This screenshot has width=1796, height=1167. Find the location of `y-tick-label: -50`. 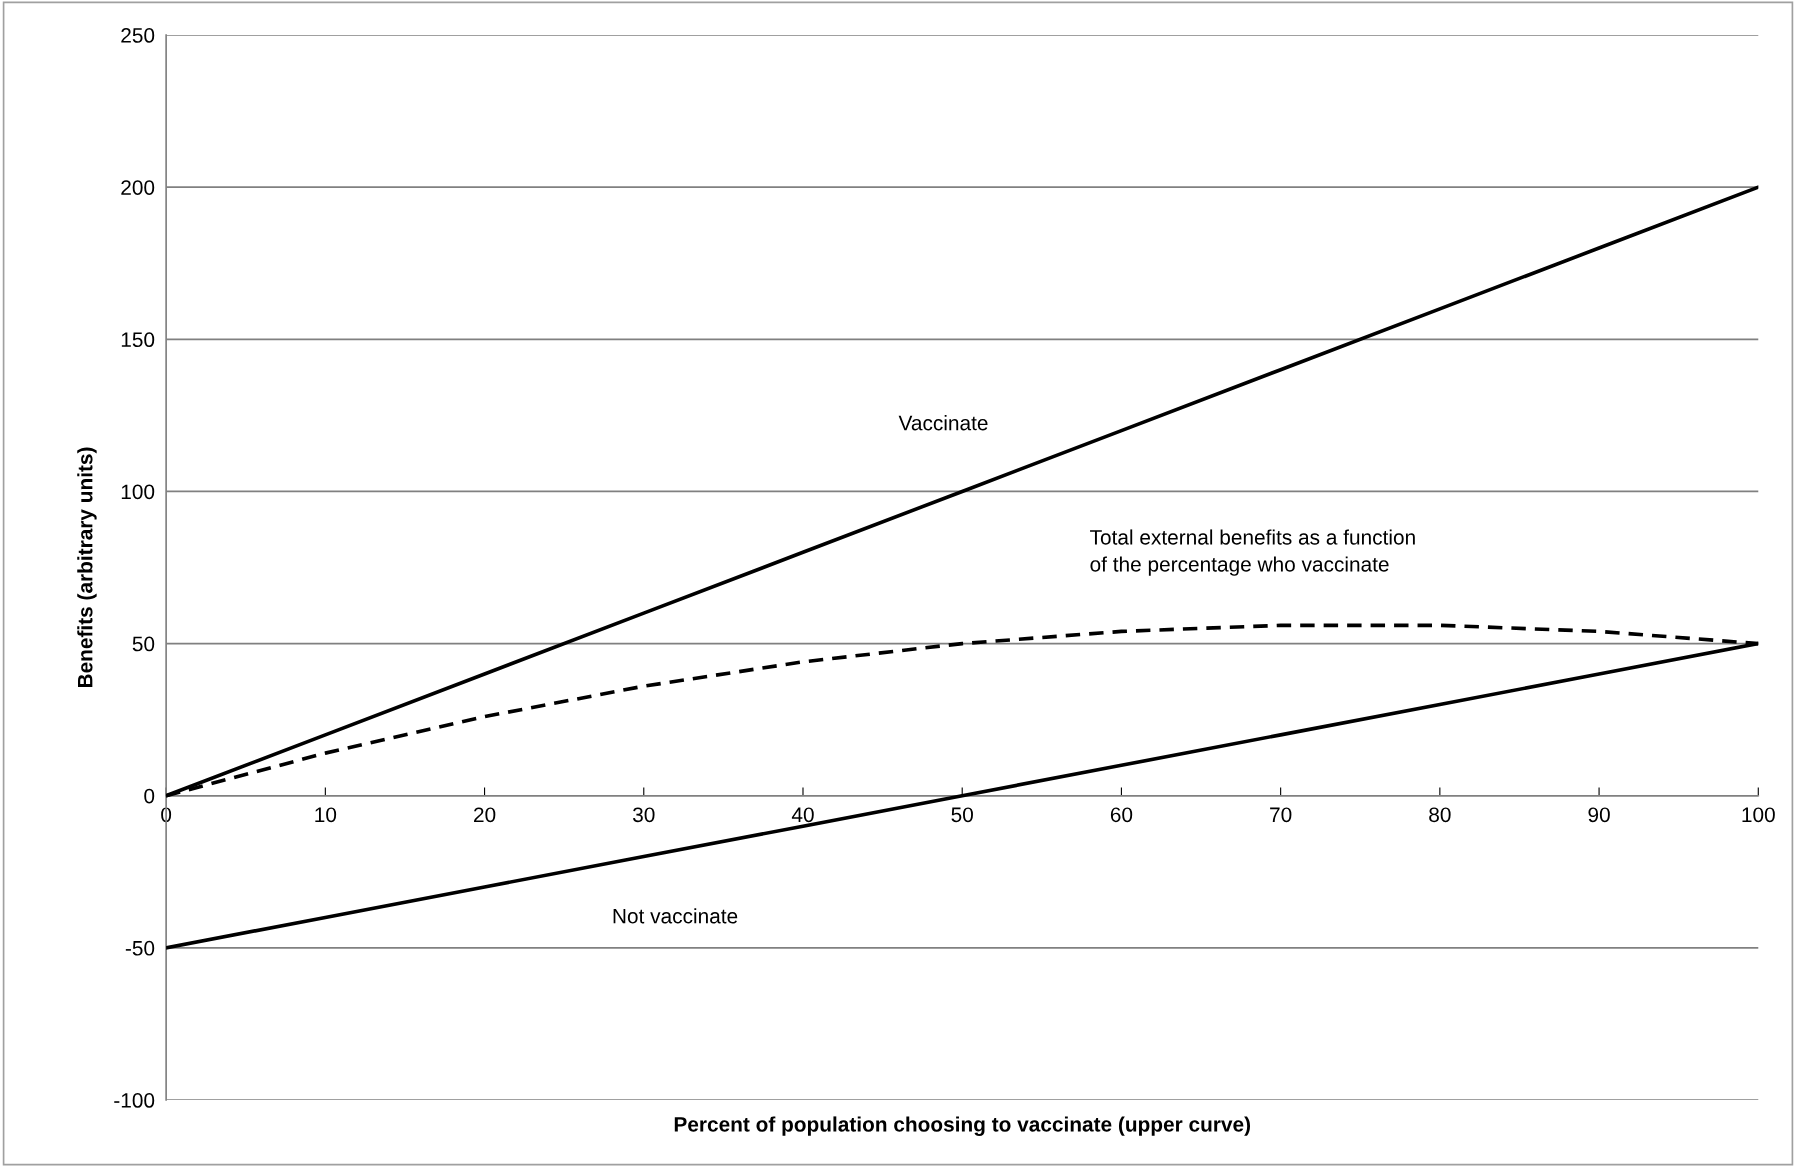

y-tick-label: -50 is located at coordinates (140, 948).